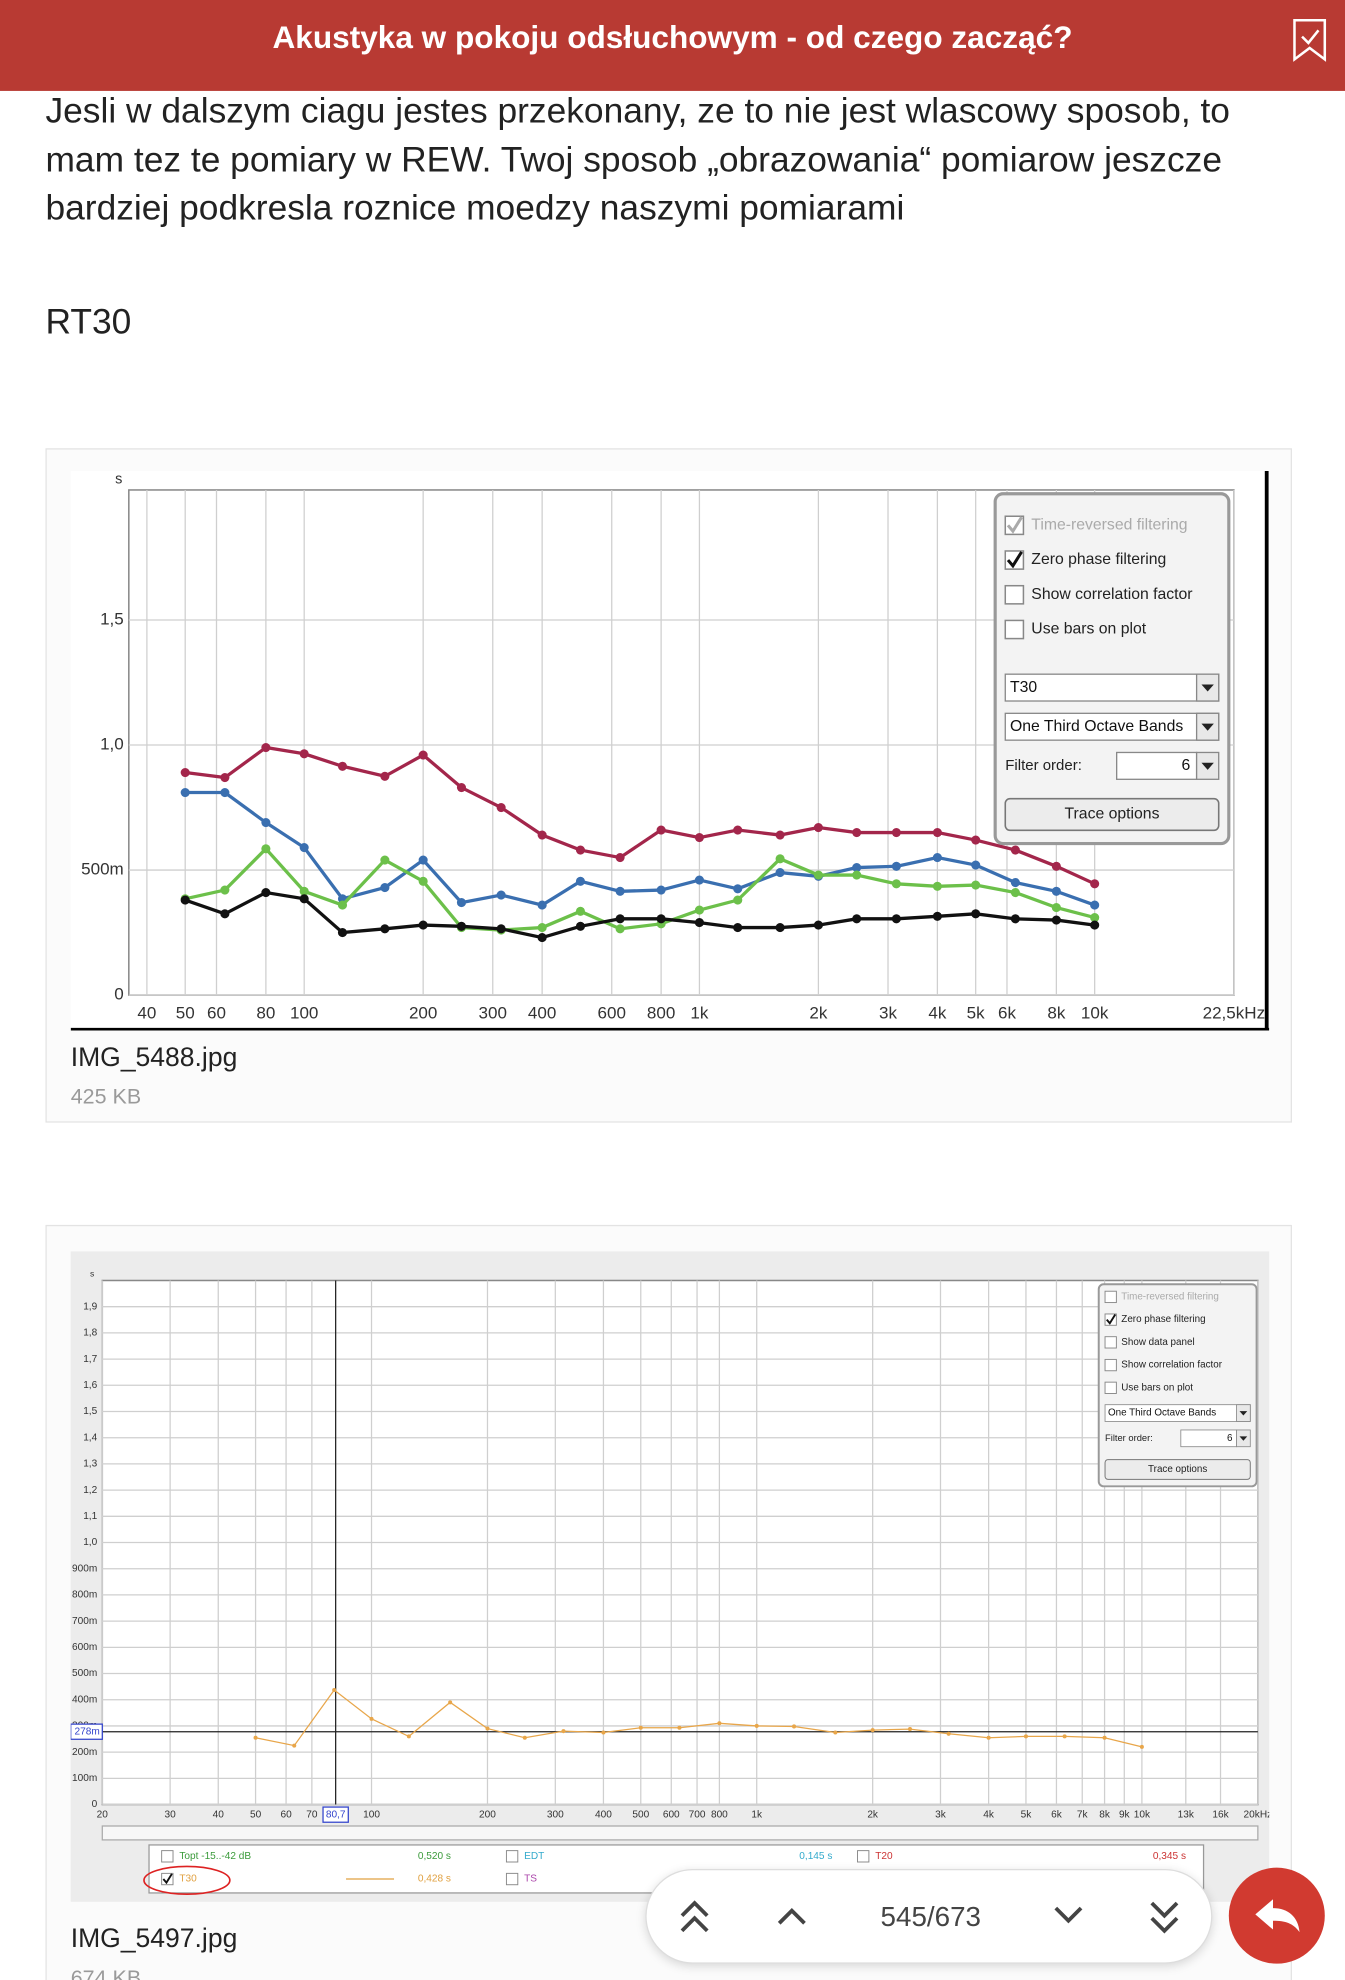 The image size is (1345, 1980). Describe the element at coordinates (335, 1814) in the screenshot. I see `cursor-label-box` at that location.